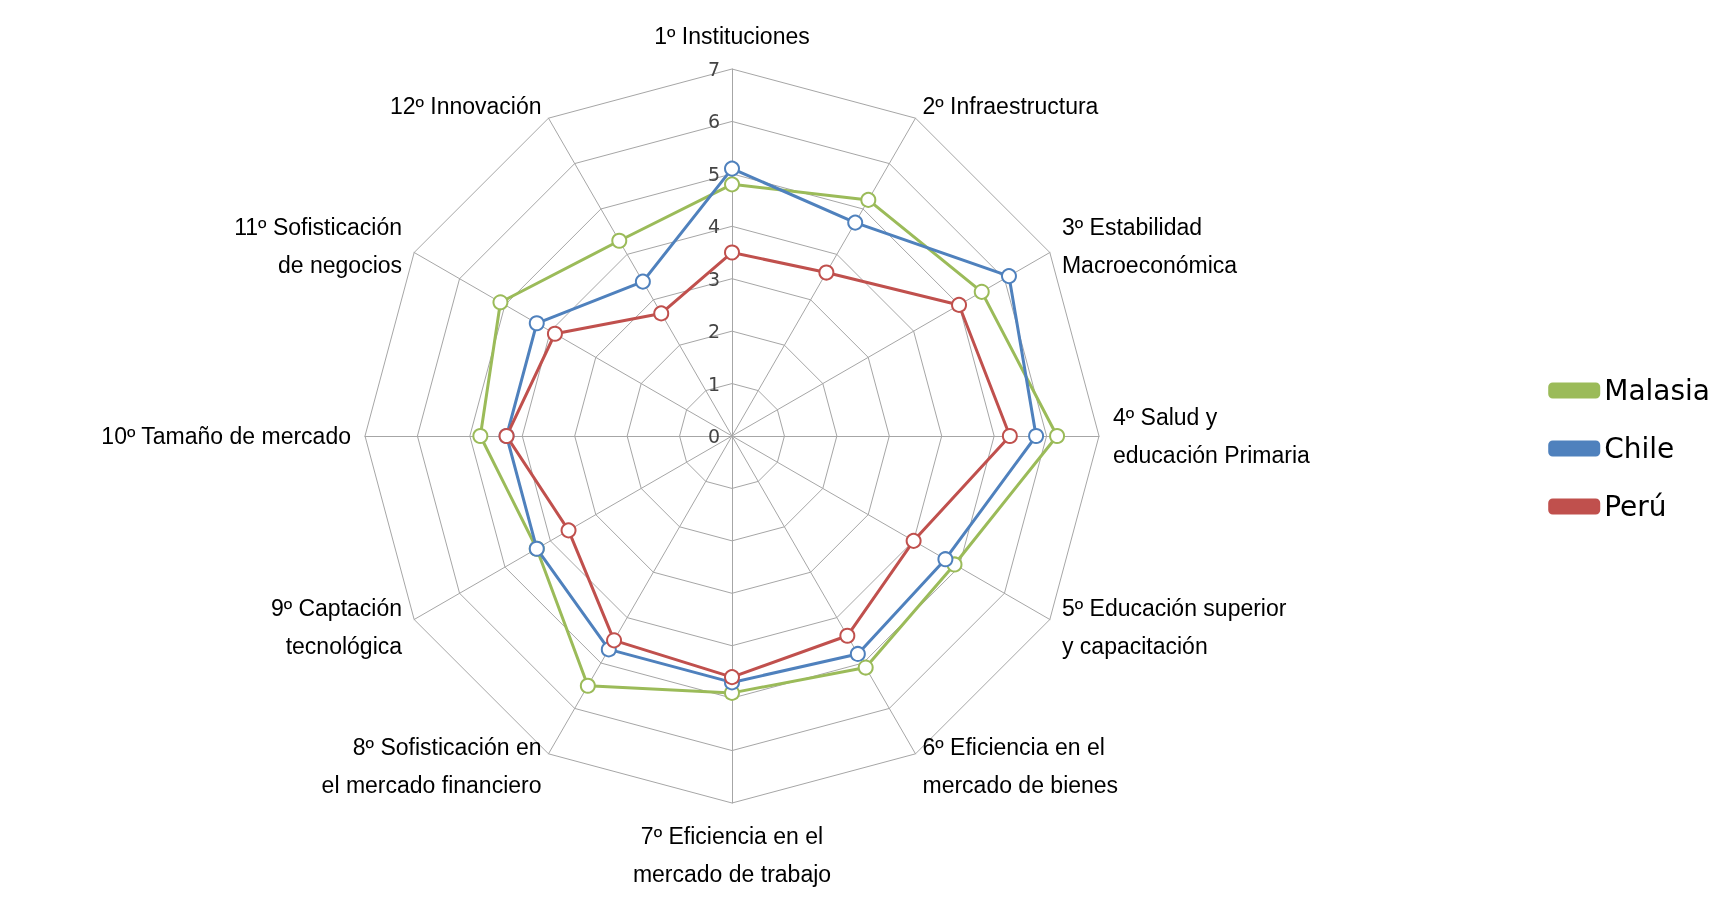 The image size is (1725, 897). I want to click on y-tick-label: 4, so click(713, 226).